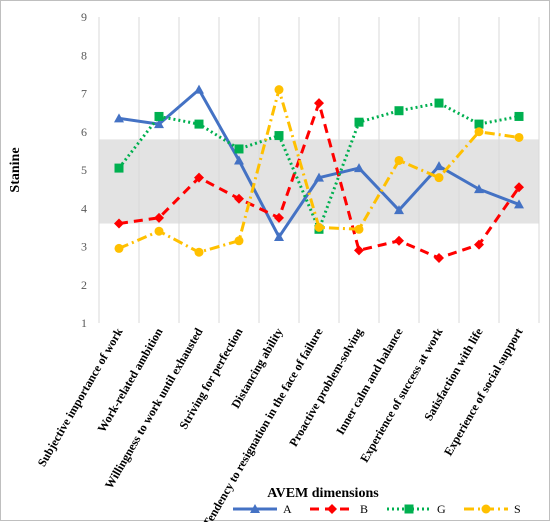 The height and width of the screenshot is (522, 550). What do you see at coordinates (84, 170) in the screenshot?
I see `y-tick-label: 5` at bounding box center [84, 170].